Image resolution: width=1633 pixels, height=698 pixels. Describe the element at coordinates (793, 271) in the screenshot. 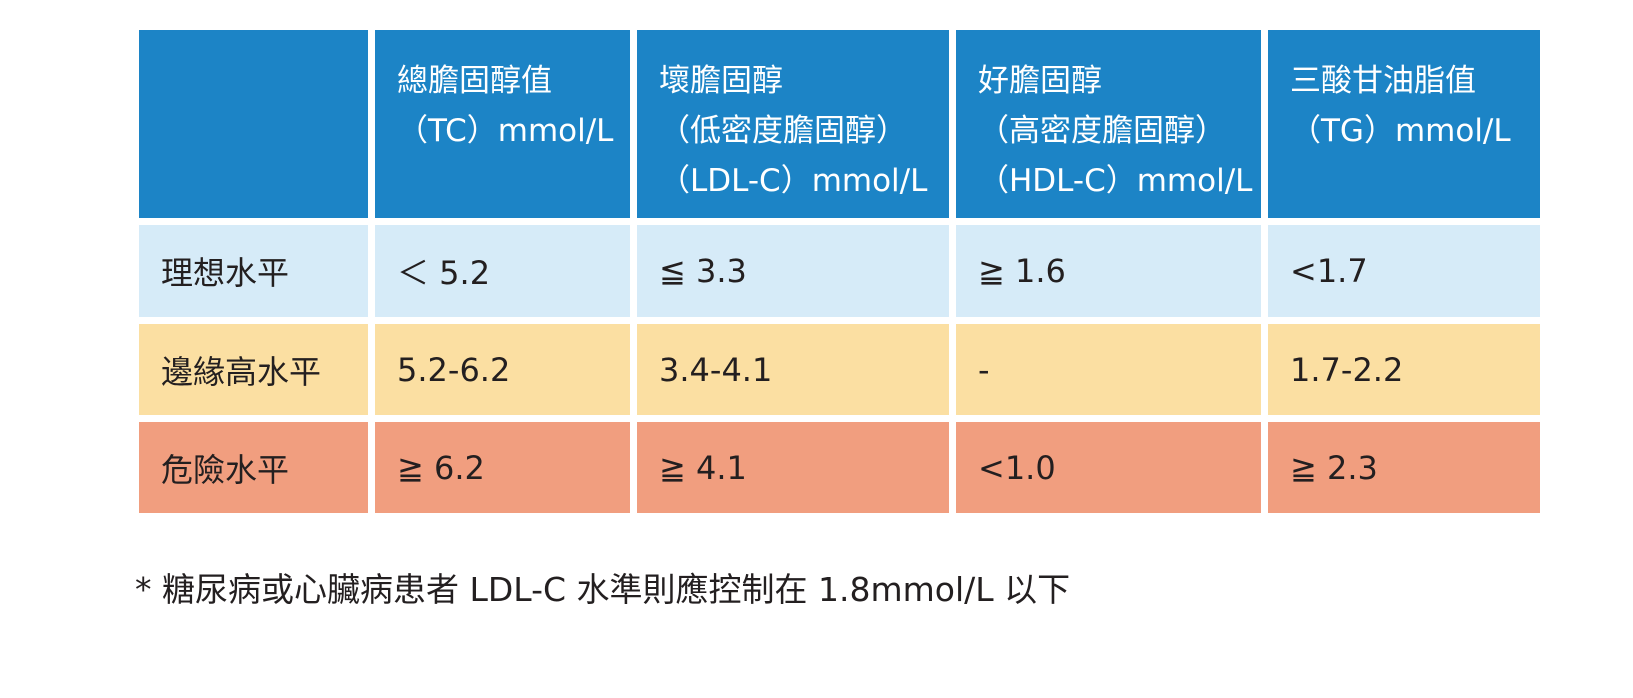

I see `table-cell: ≦ 3.3` at that location.